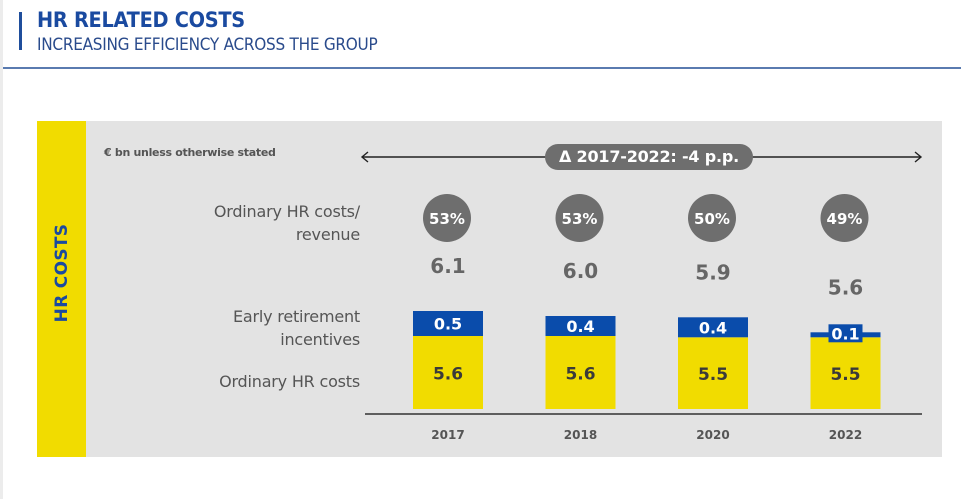 This screenshot has height=499, width=961. What do you see at coordinates (649, 157) in the screenshot?
I see `delta-annotation-badge: Δ 2017-2022: -4 p.p.` at bounding box center [649, 157].